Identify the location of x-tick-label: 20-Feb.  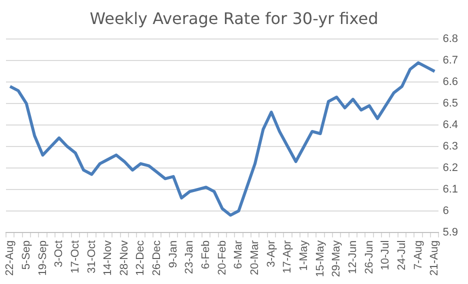
(222, 258).